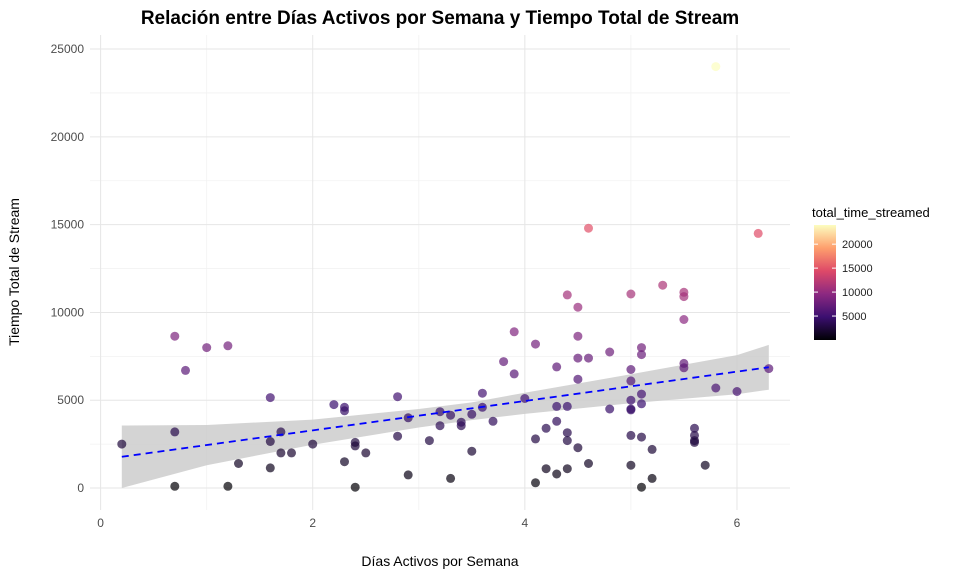 Image resolution: width=960 pixels, height=576 pixels. What do you see at coordinates (843, 281) in the screenshot?
I see `colorbar-ticks: 5000 10000 15000 20000` at bounding box center [843, 281].